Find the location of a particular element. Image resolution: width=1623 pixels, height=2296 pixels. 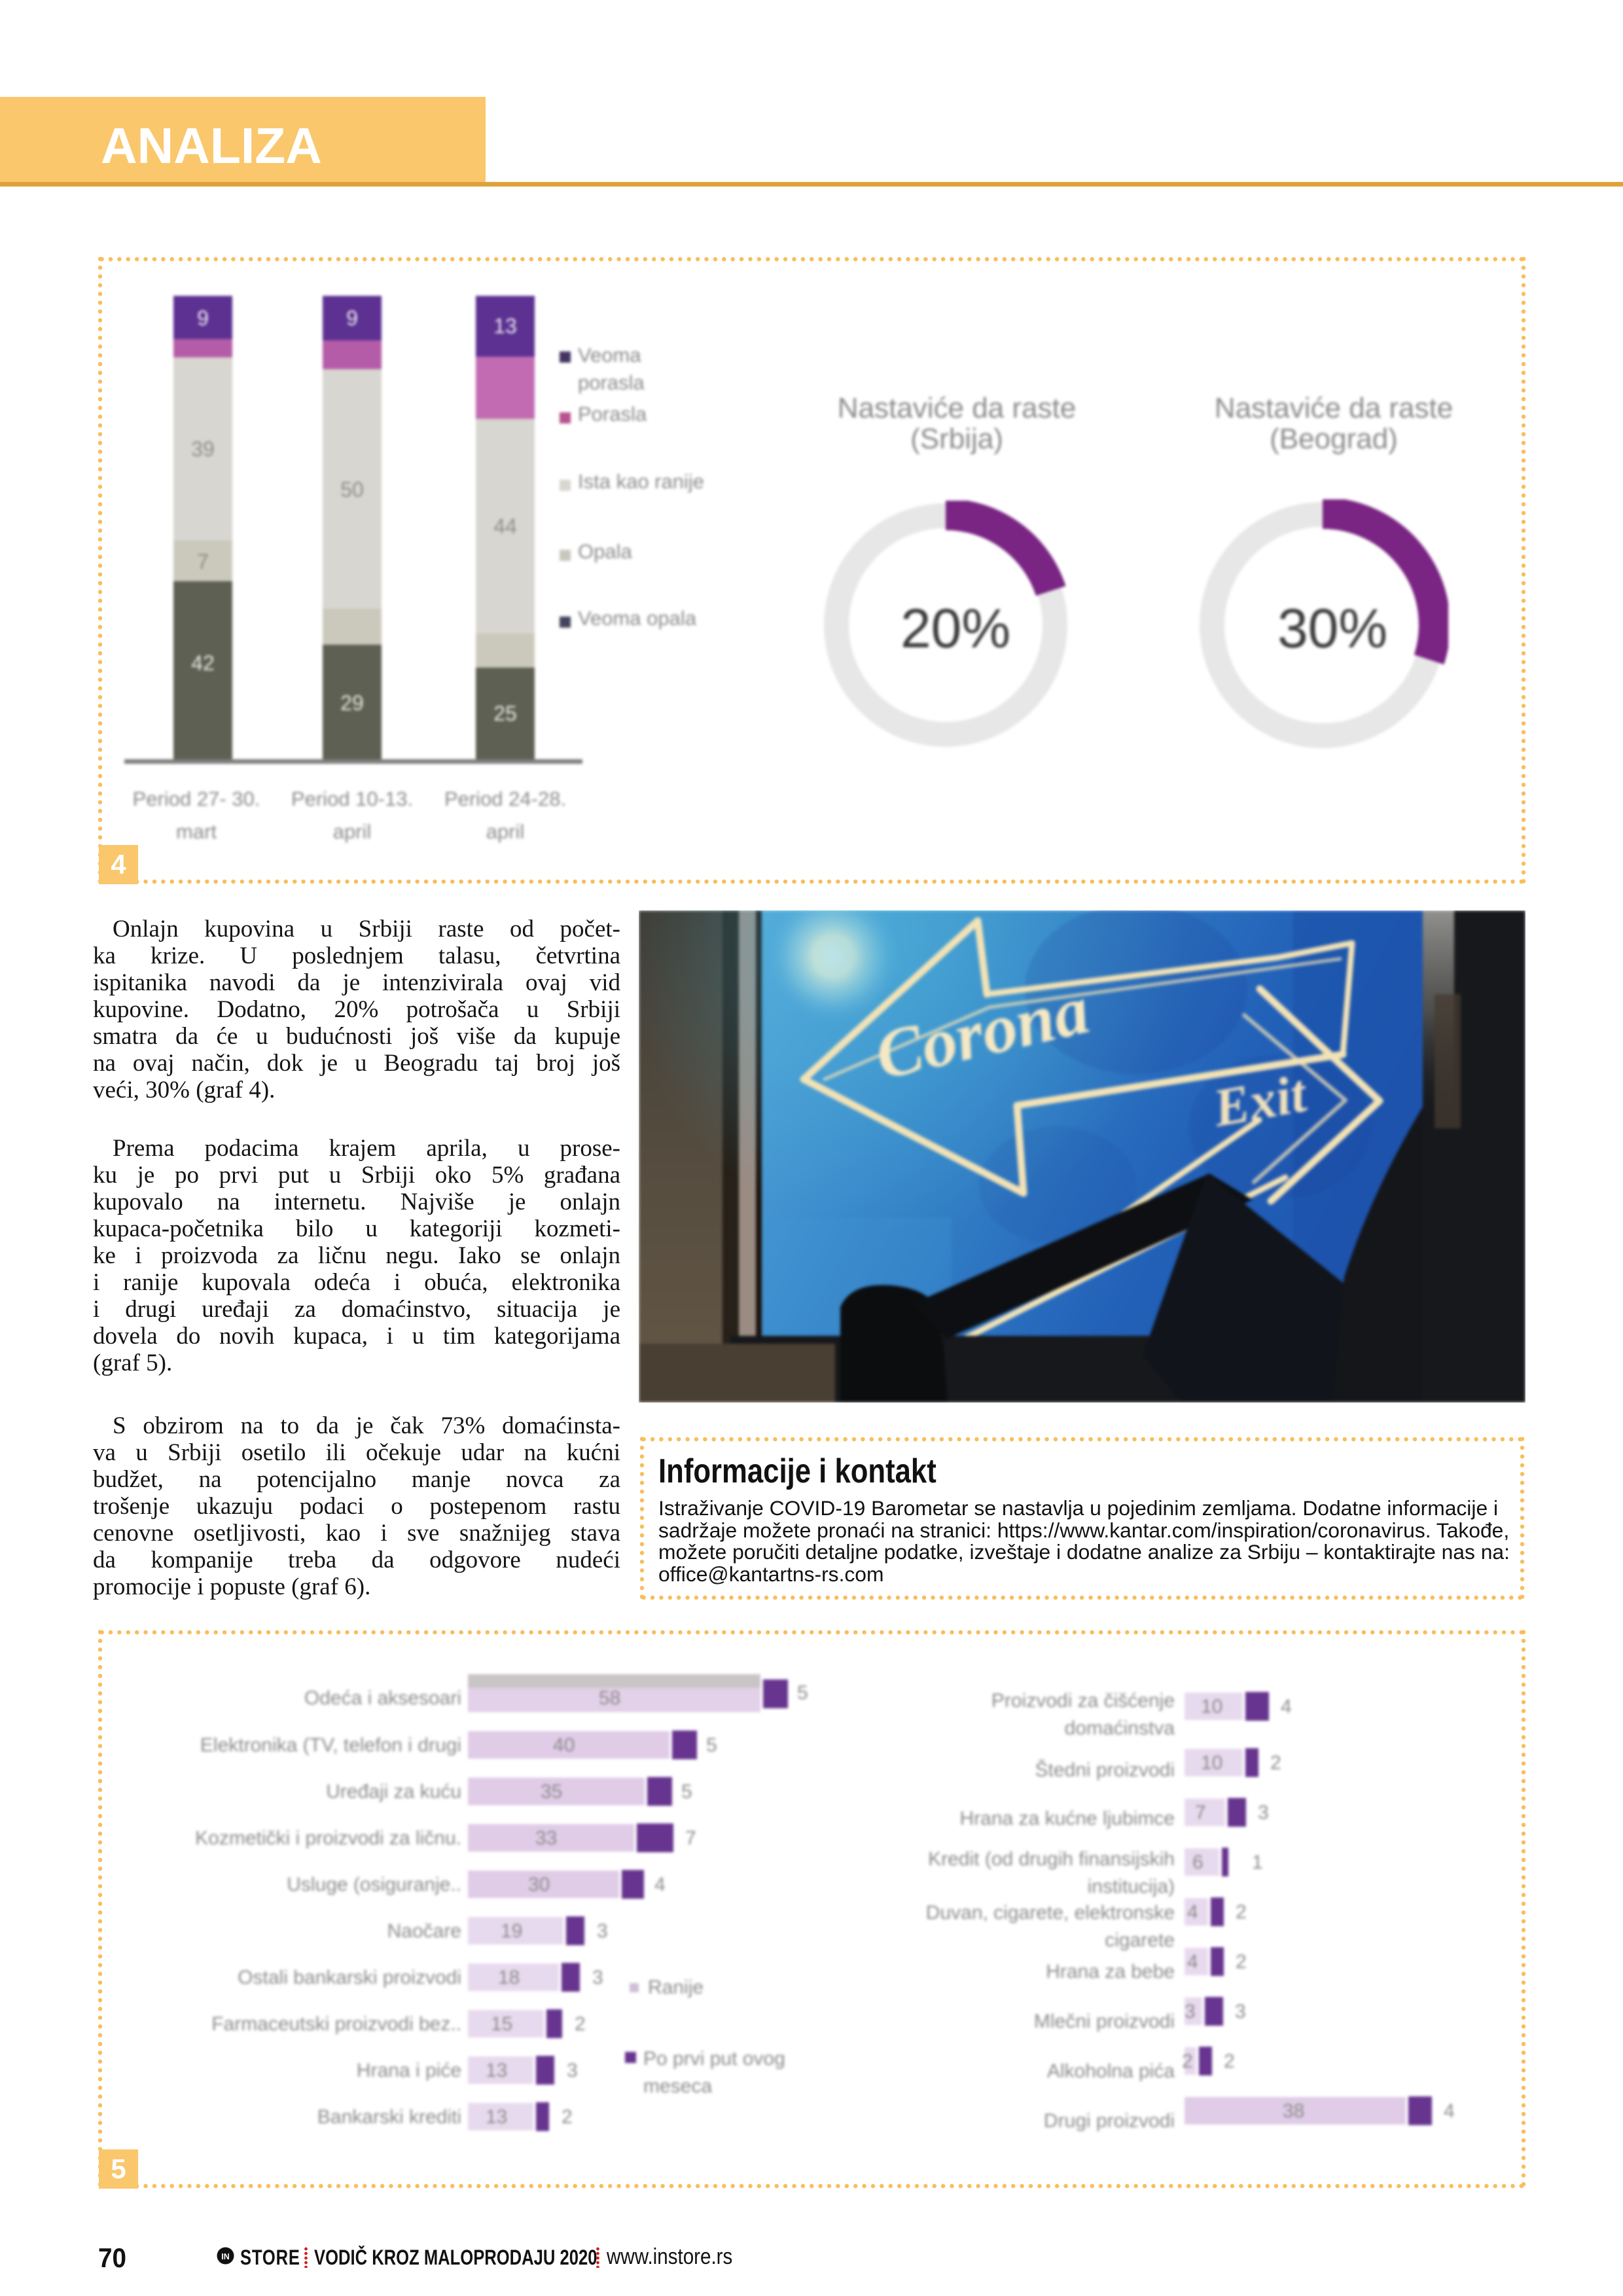

svg-text: IN is located at coordinates (225, 2256).